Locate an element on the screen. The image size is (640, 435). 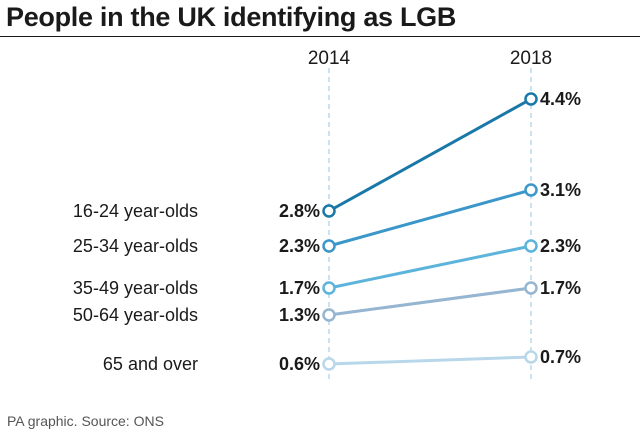
value-label-2014: 2.3% is located at coordinates (299, 246).